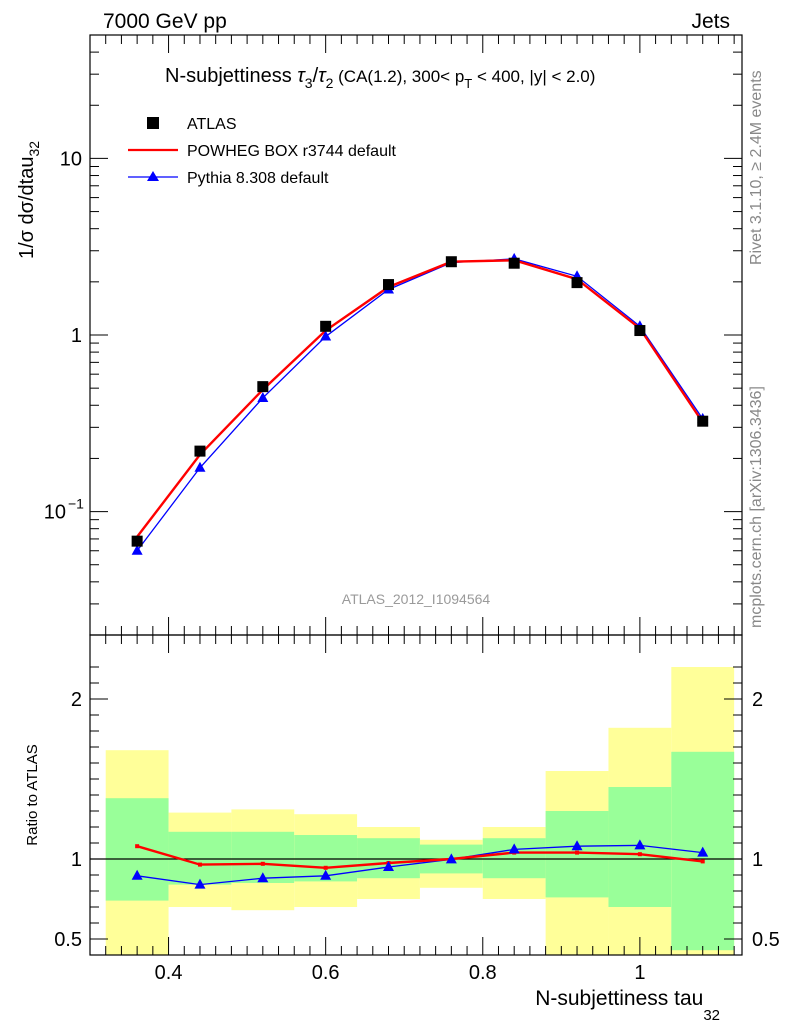  Describe the element at coordinates (416, 599) in the screenshot. I see `analysis-watermark: ATLAS_2012_I1094564` at that location.